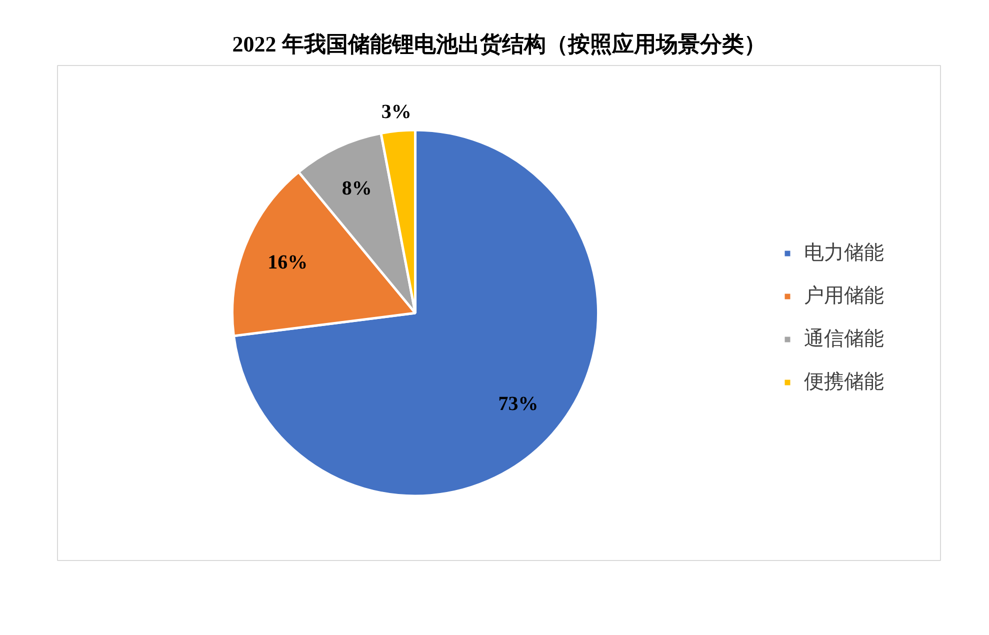  What do you see at coordinates (844, 382) in the screenshot?
I see `legend-label: 便携储能` at bounding box center [844, 382].